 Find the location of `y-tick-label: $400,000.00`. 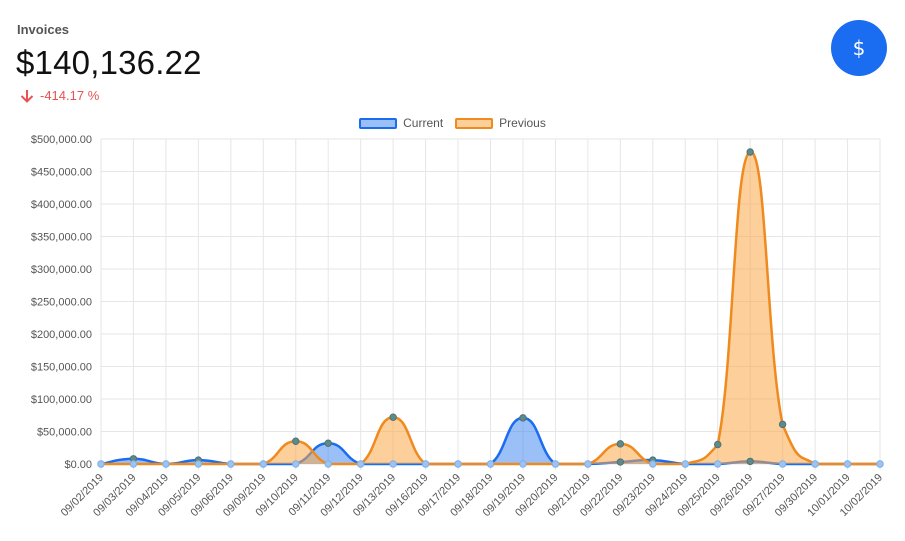

y-tick-label: $400,000.00 is located at coordinates (61, 205).